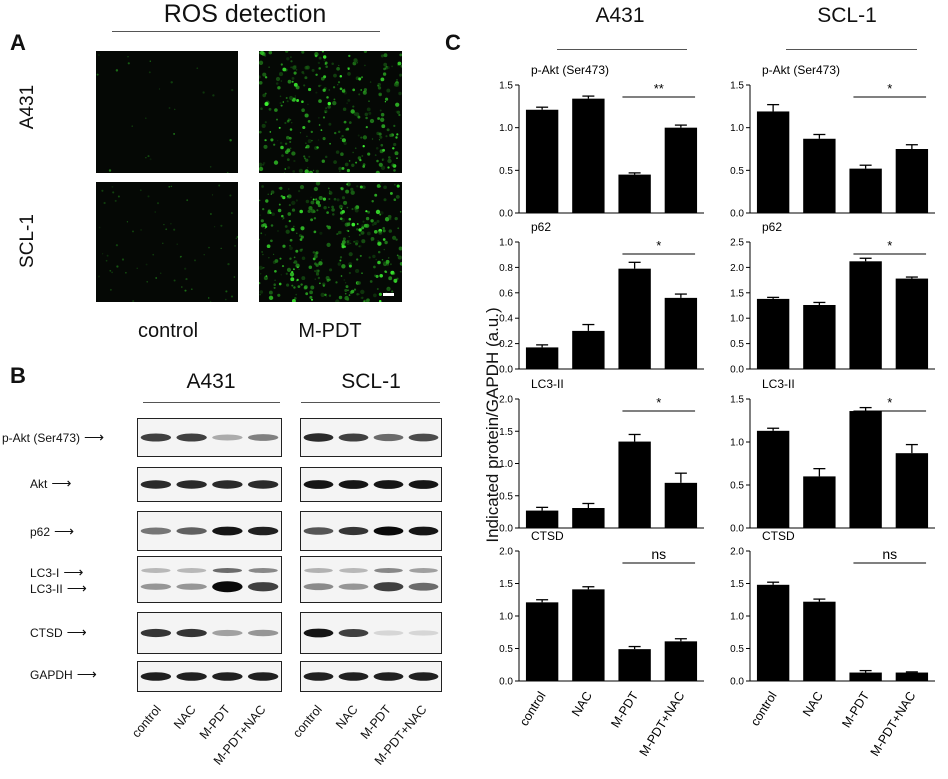 Image resolution: width=948 pixels, height=779 pixels. I want to click on bar-chart-p-akt-ser473--scl-1: 0.0 0.5 1.0 1.5 p-Akt (Ser473) *, so click(832, 141).